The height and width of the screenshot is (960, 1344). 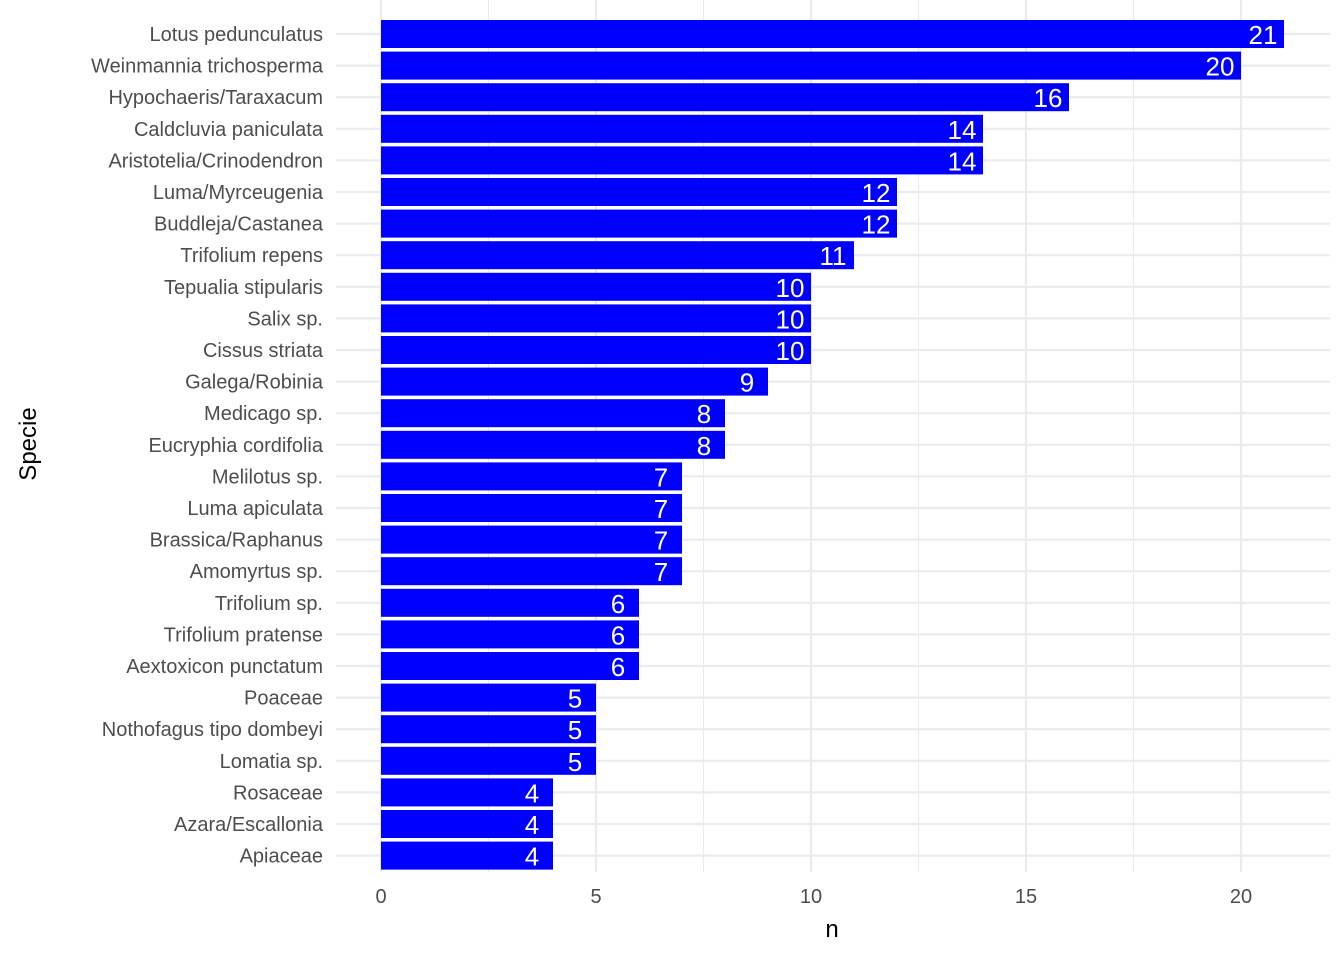 What do you see at coordinates (251, 256) in the screenshot?
I see `y-tick-label: Trifolium repens` at bounding box center [251, 256].